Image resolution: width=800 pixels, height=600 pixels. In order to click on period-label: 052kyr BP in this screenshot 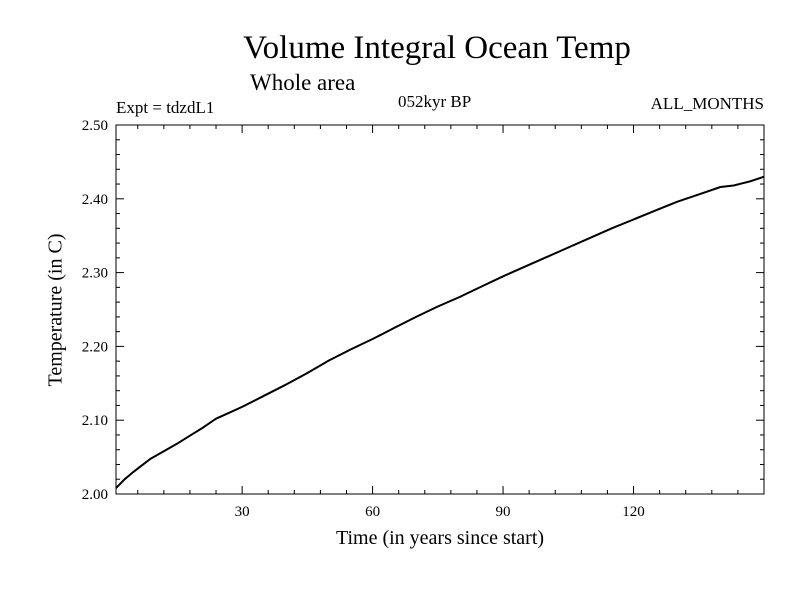, I will do `click(435, 101)`.